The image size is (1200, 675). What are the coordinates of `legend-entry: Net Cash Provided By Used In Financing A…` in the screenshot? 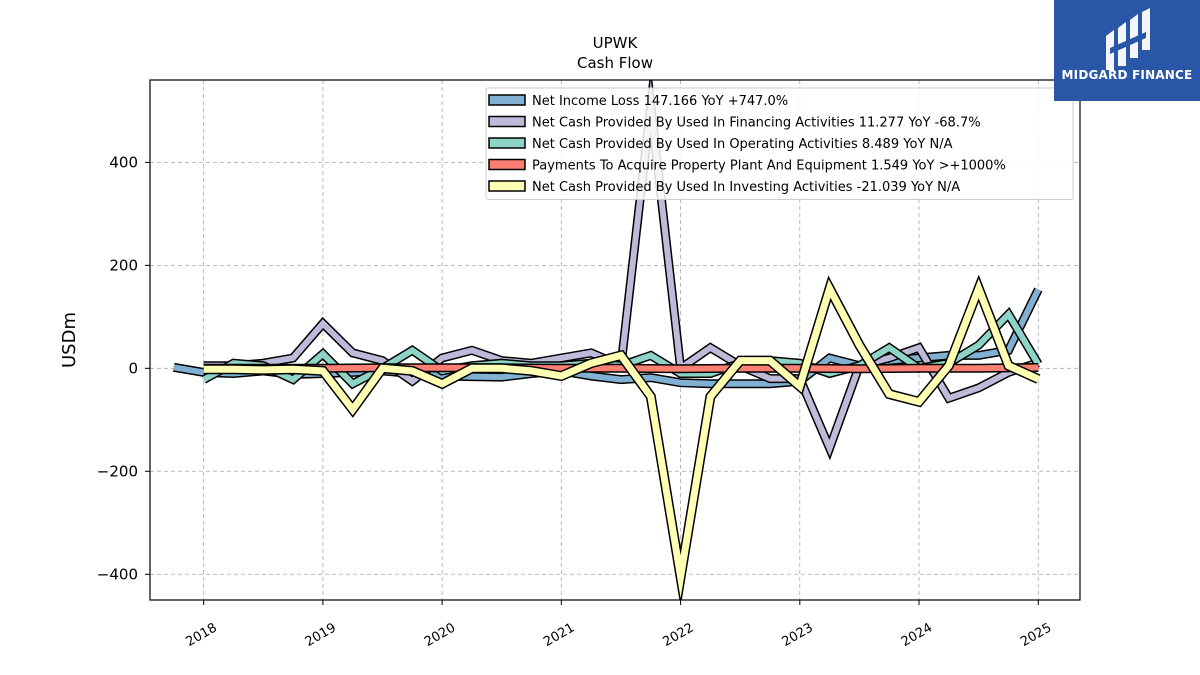 It's located at (756, 123).